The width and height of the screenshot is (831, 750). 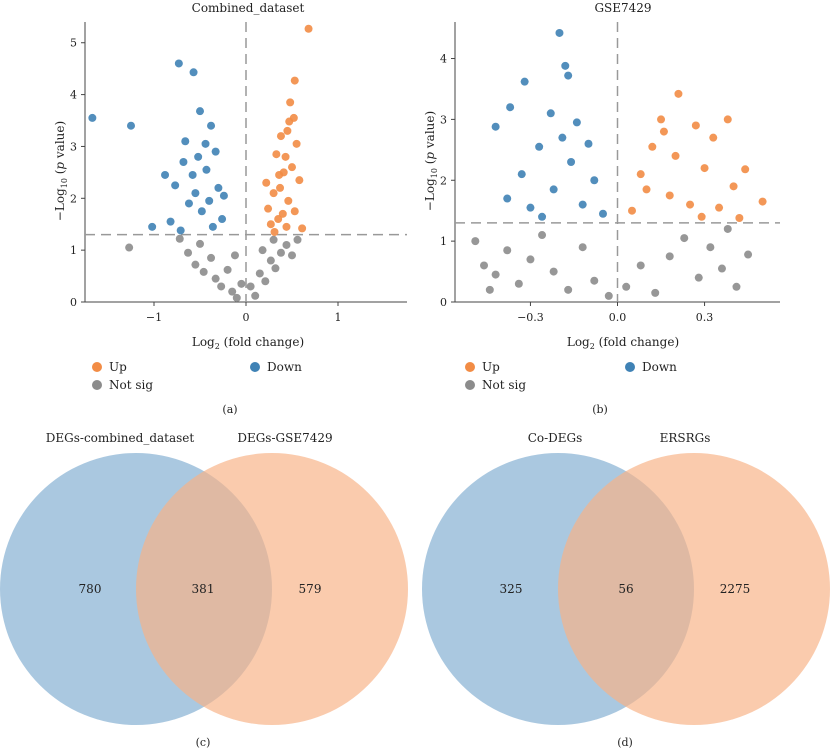 What do you see at coordinates (431, 161) in the screenshot?
I see `y-axis-label: −Log10 (p value)` at bounding box center [431, 161].